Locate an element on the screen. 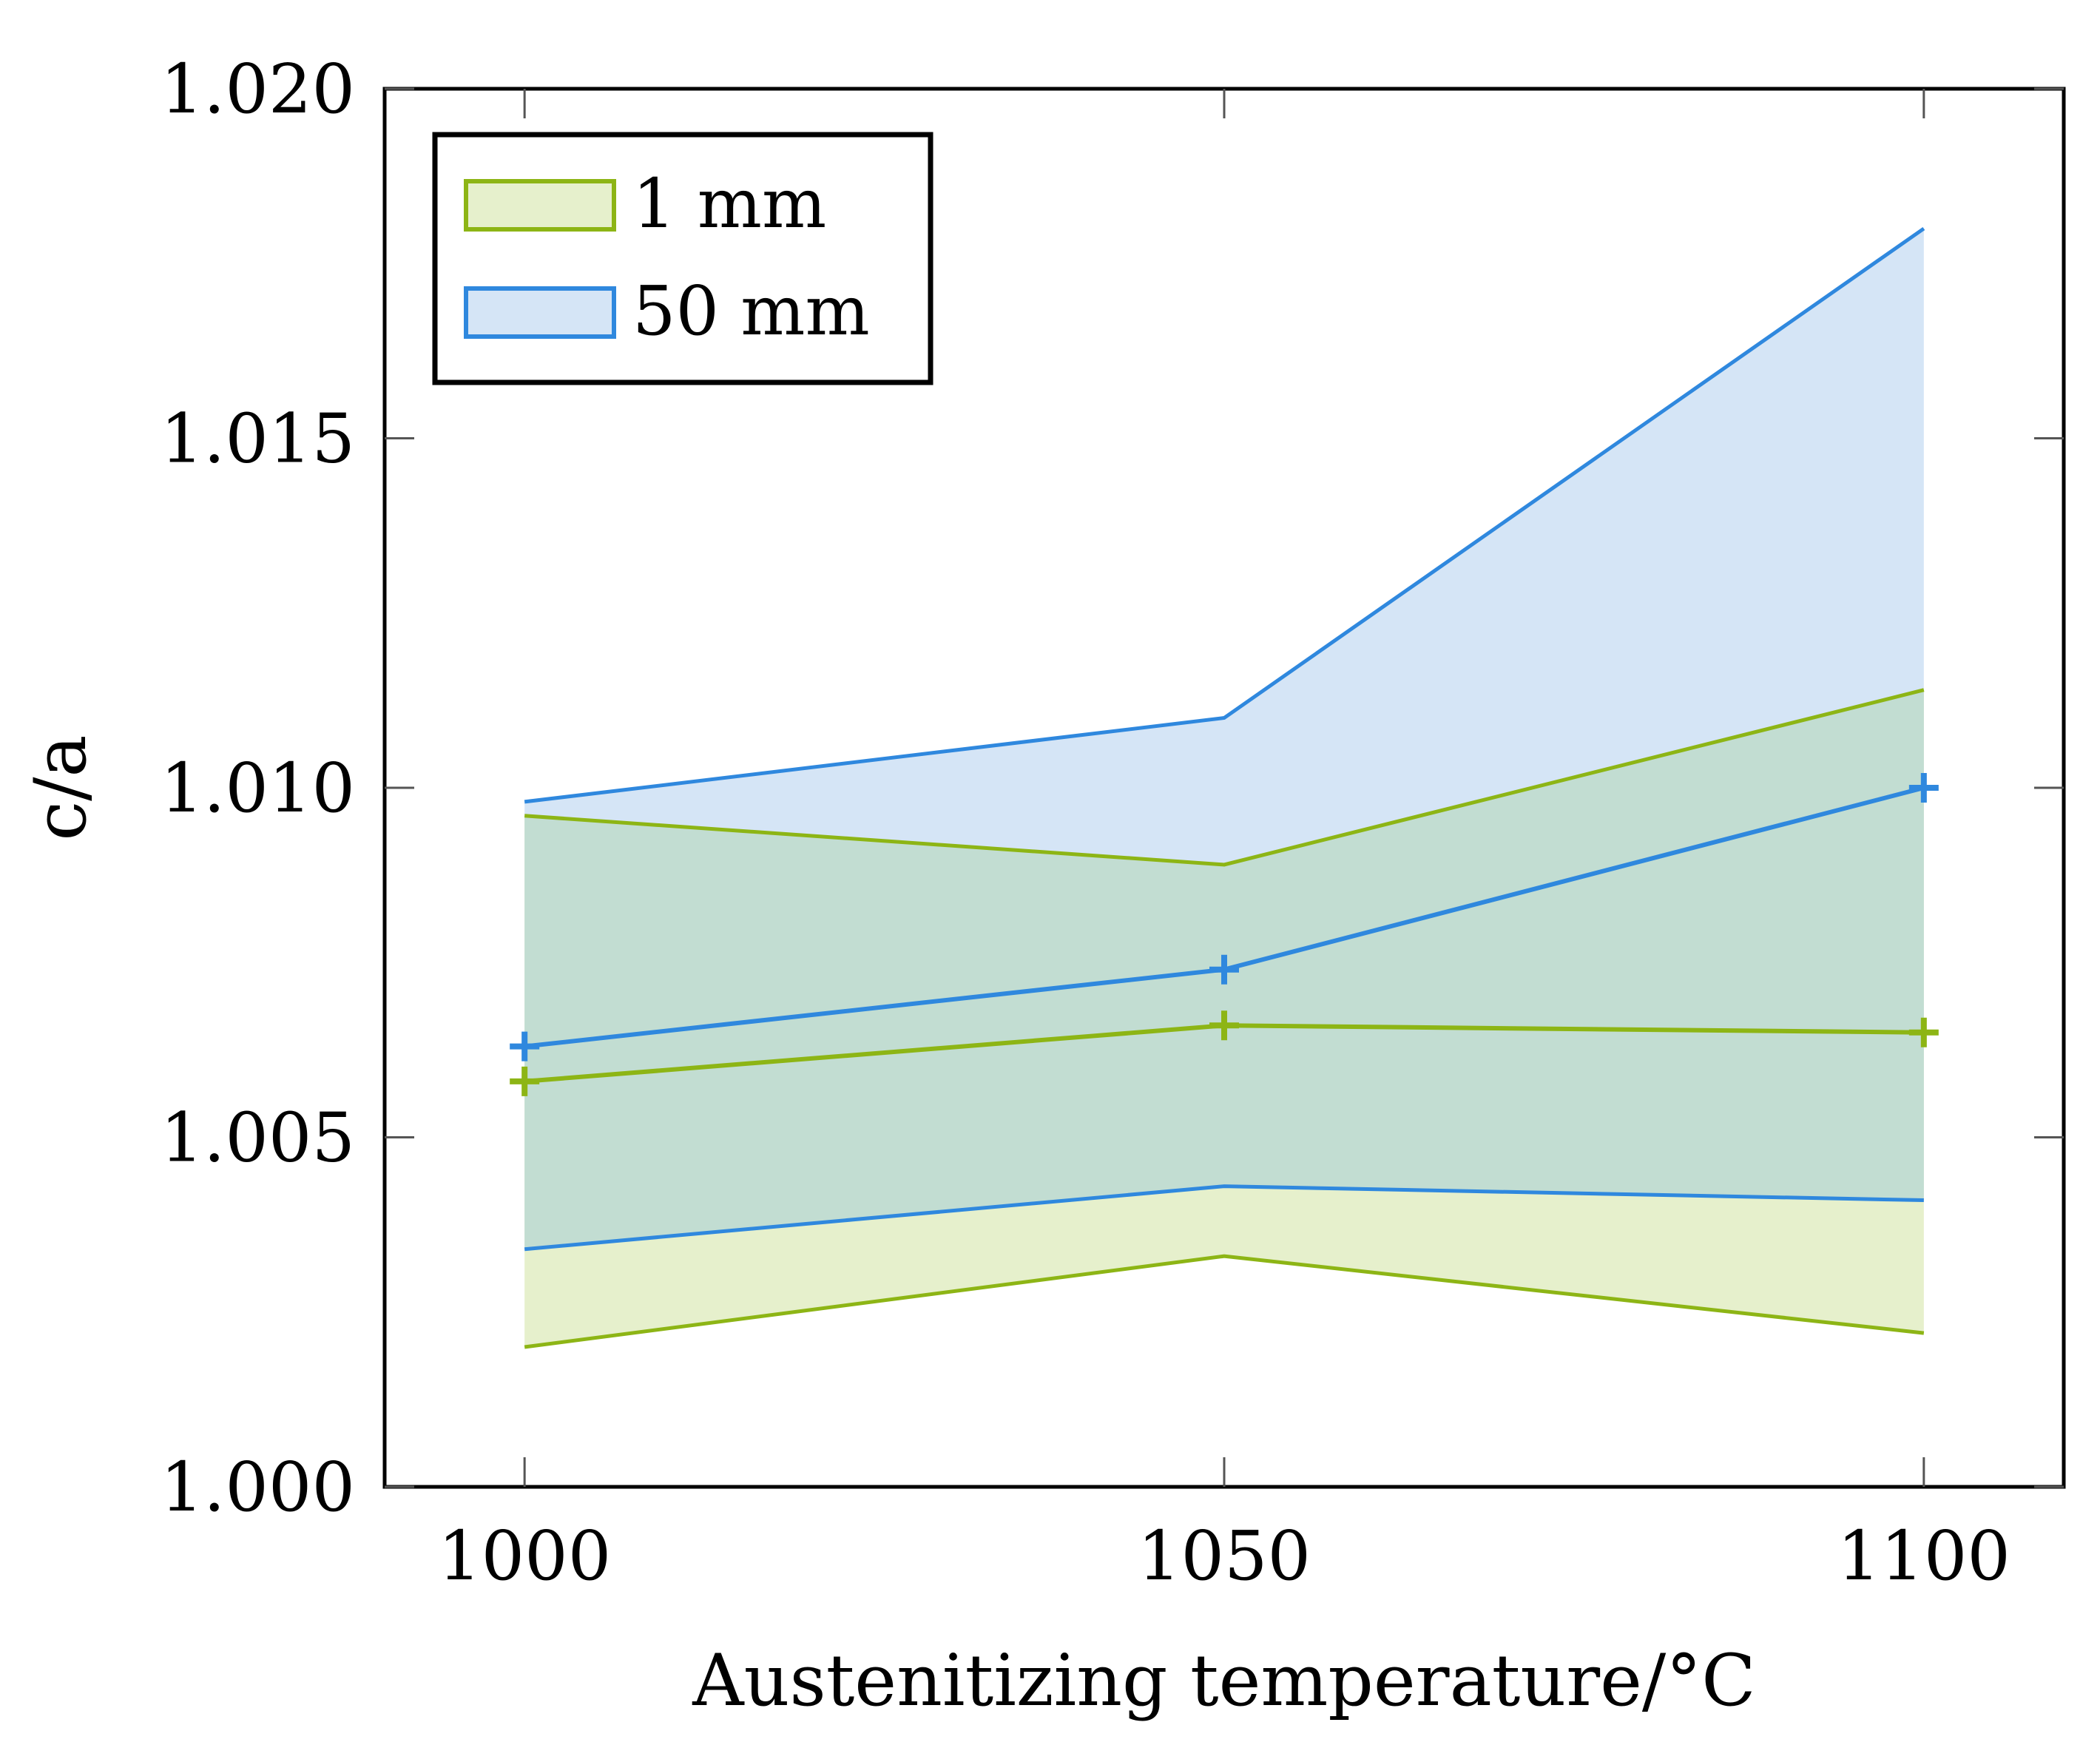 The width and height of the screenshot is (2100, 1745). y-axis-label: c/a is located at coordinates (60, 787).